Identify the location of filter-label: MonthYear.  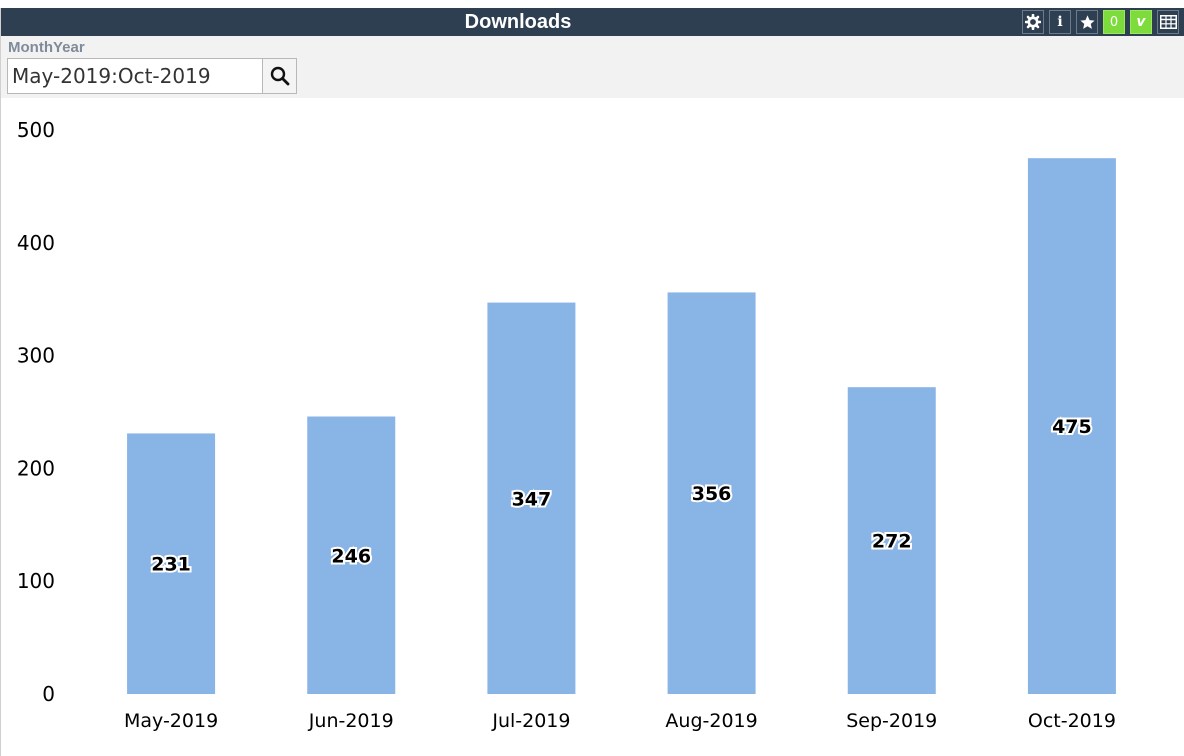
(46, 47).